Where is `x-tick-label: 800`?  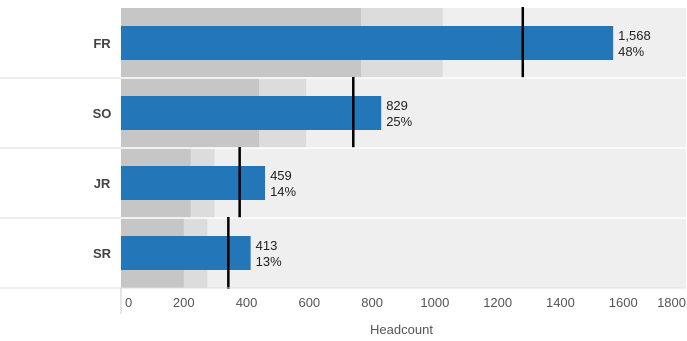
x-tick-label: 800 is located at coordinates (372, 302).